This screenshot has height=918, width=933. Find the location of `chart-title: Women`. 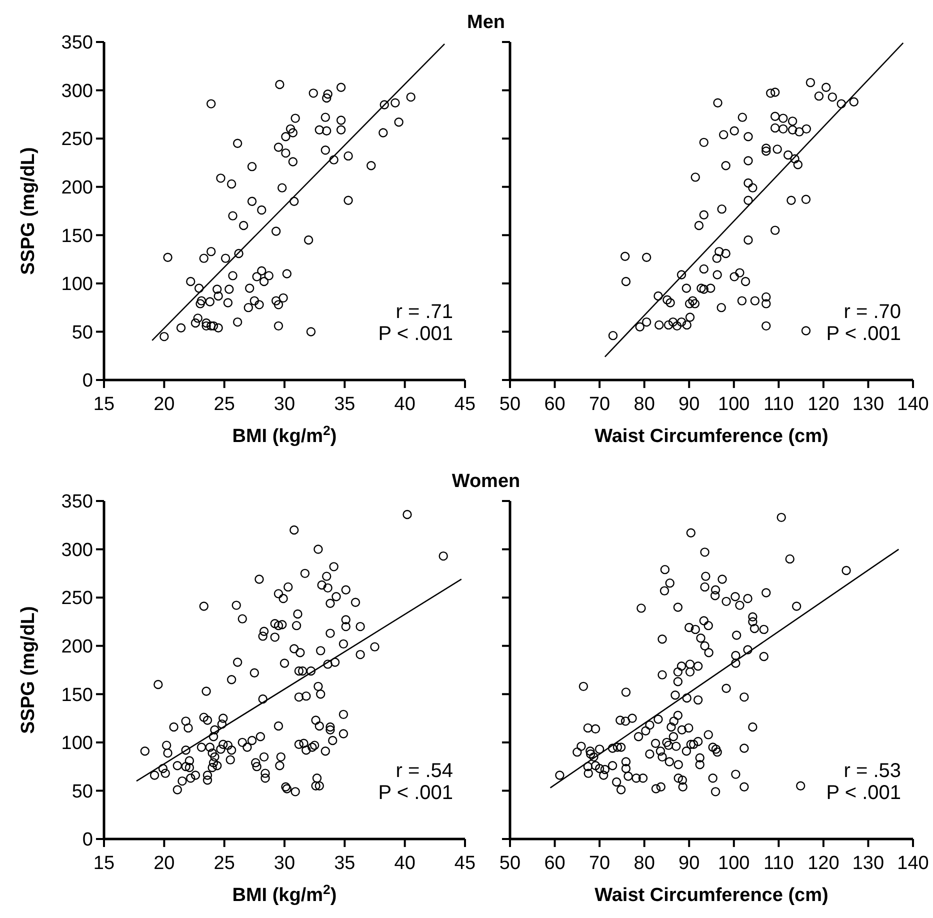

chart-title: Women is located at coordinates (486, 481).